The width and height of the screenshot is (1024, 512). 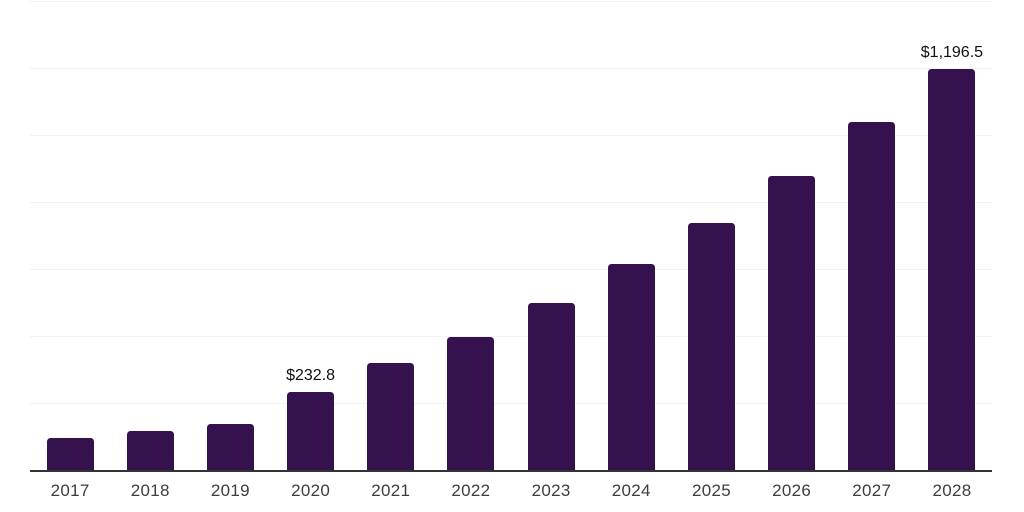 I want to click on bar-2026, so click(x=792, y=322).